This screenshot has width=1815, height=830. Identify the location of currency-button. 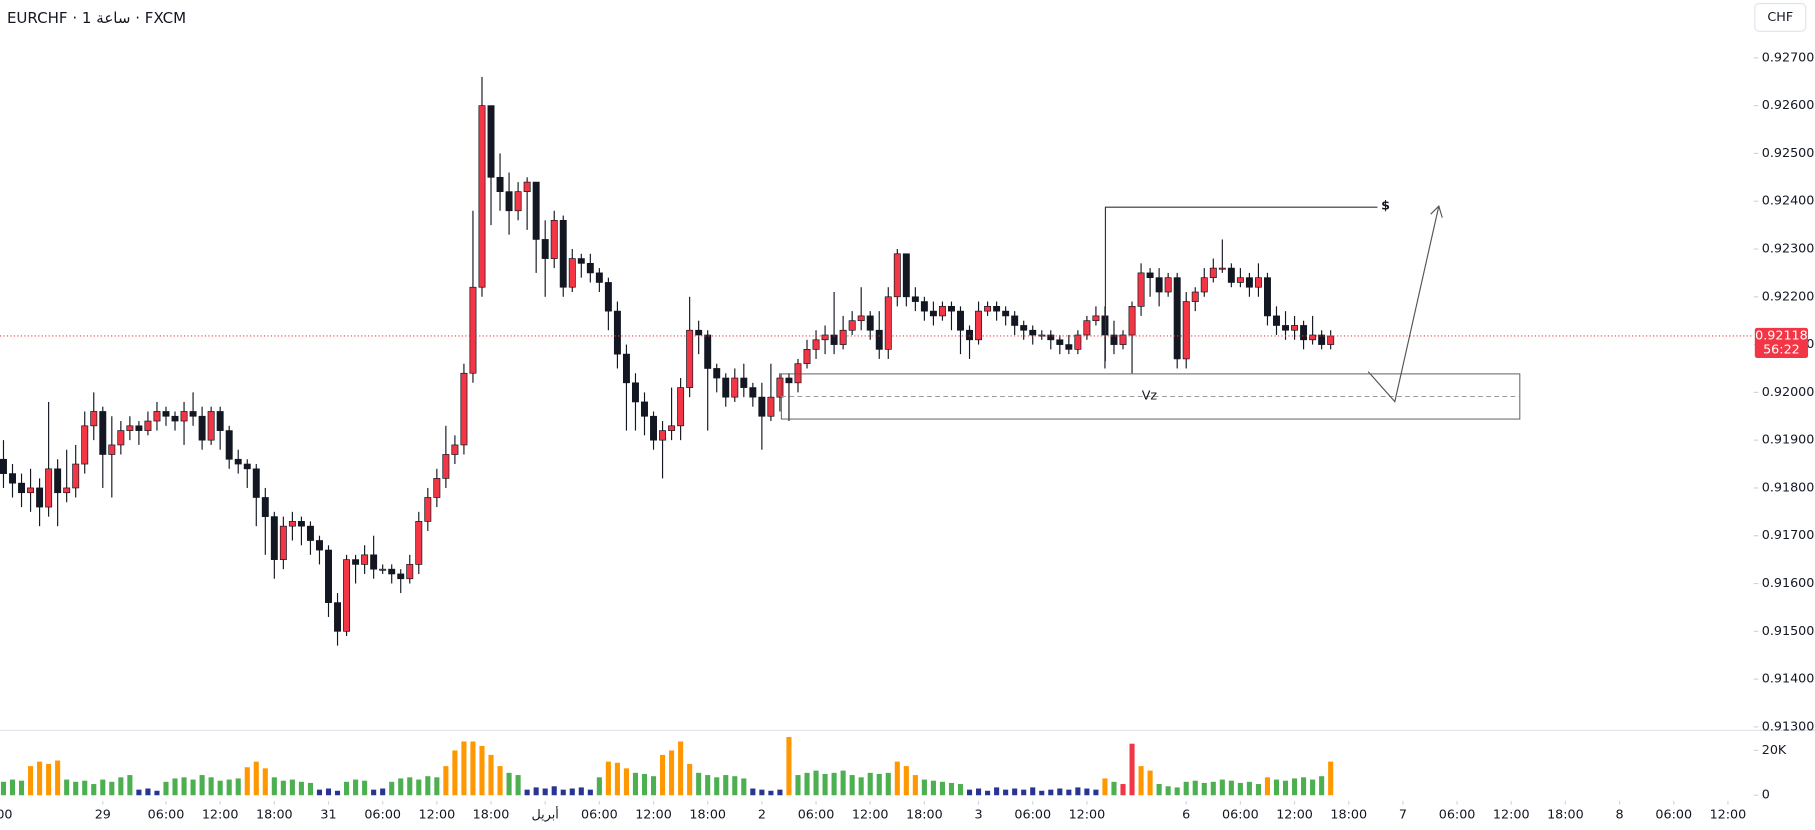
(1780, 17).